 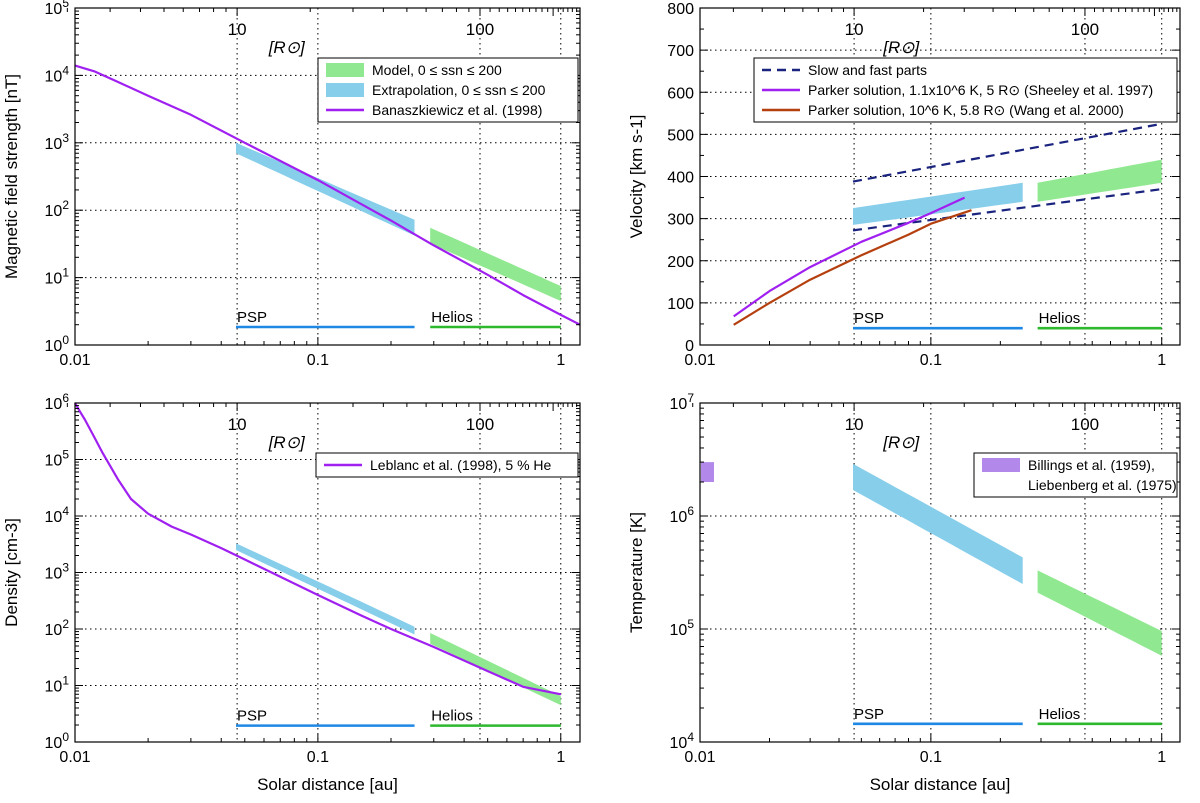 I want to click on legend: Leblanc et al. (1998), 5 % He, so click(x=447, y=465).